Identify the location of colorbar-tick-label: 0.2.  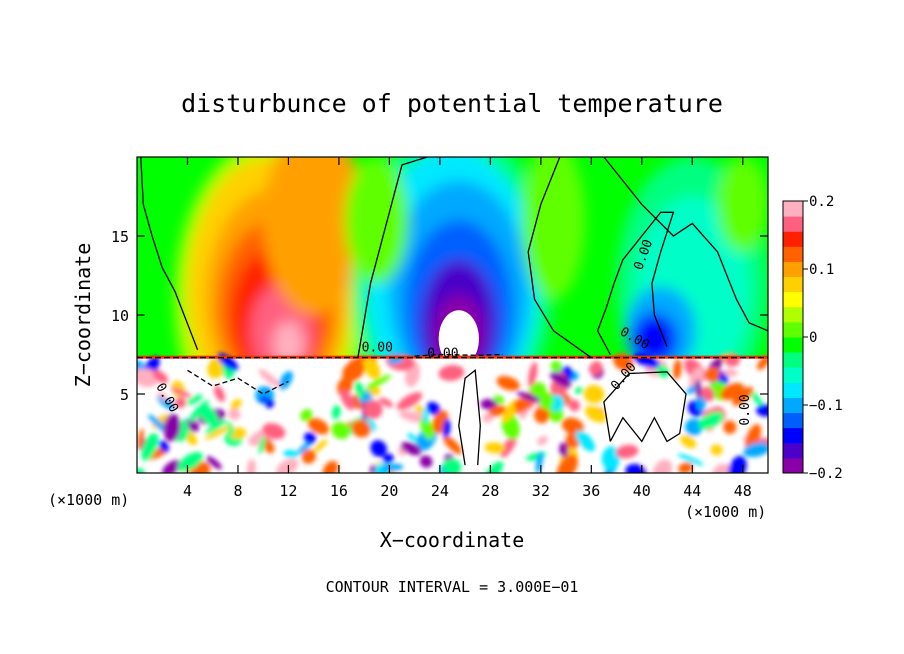
(821, 202).